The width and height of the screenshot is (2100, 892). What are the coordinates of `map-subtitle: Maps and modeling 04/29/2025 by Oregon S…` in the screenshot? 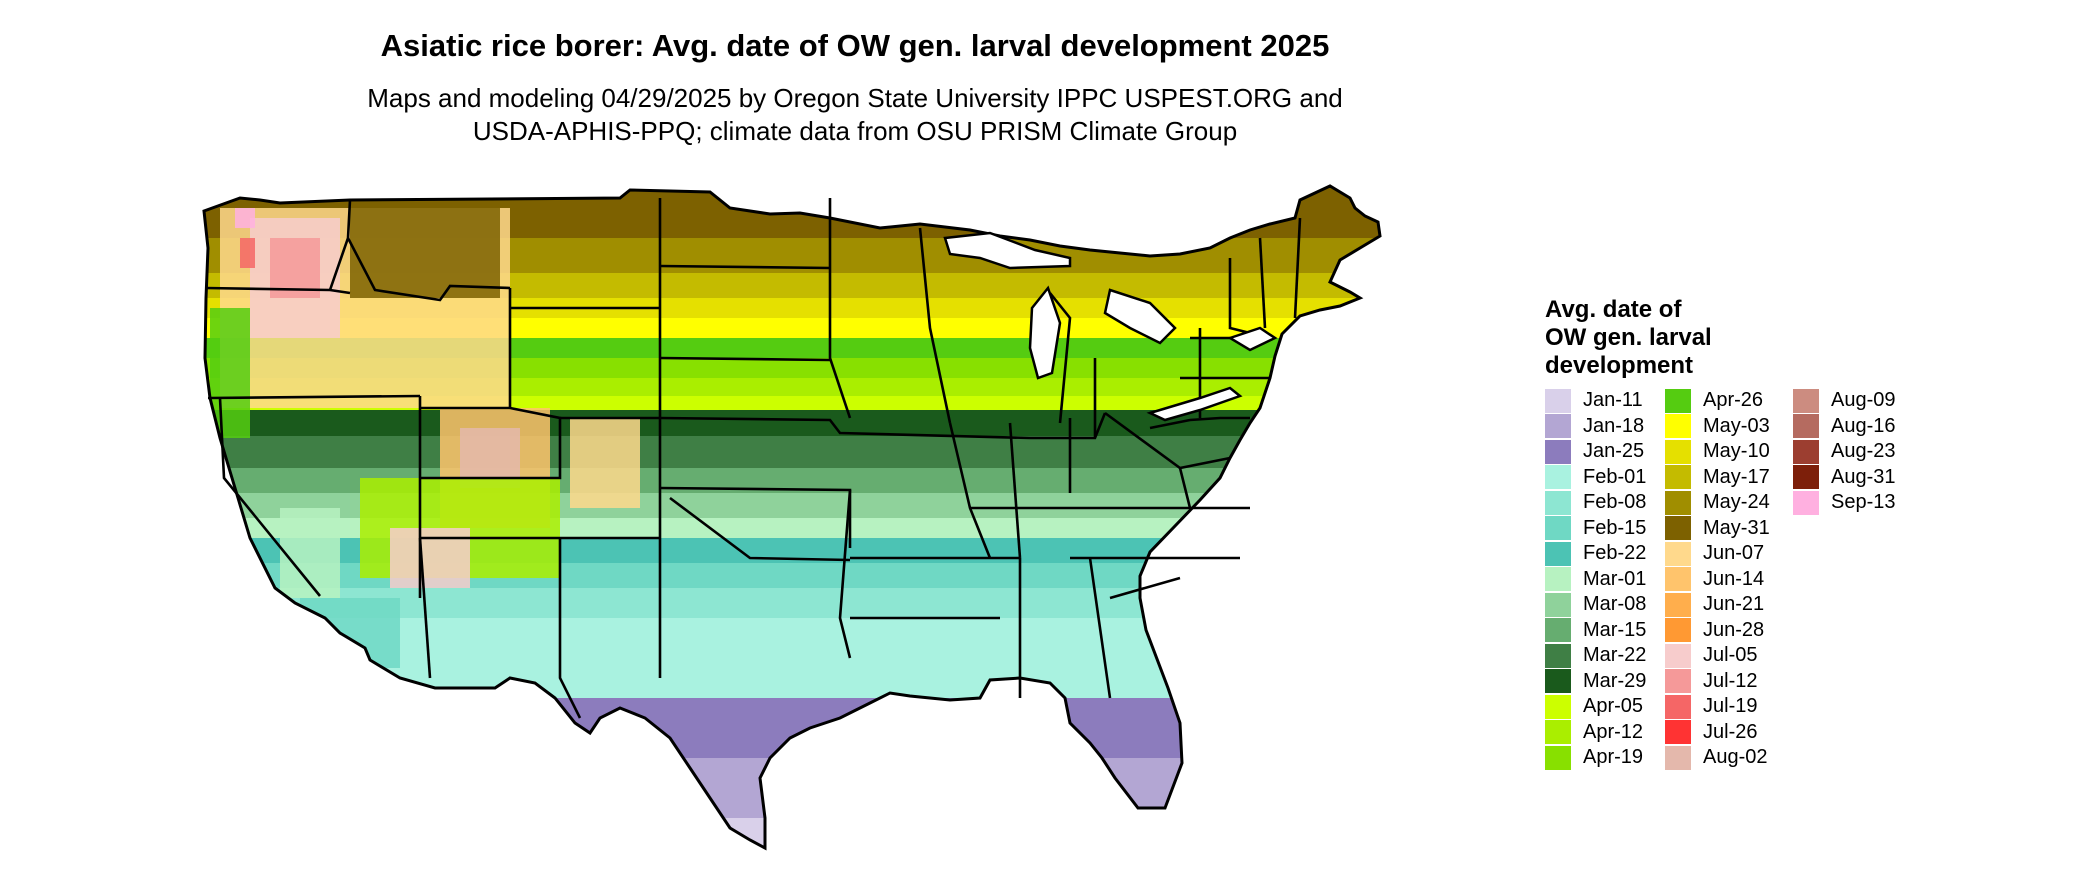 It's located at (855, 115).